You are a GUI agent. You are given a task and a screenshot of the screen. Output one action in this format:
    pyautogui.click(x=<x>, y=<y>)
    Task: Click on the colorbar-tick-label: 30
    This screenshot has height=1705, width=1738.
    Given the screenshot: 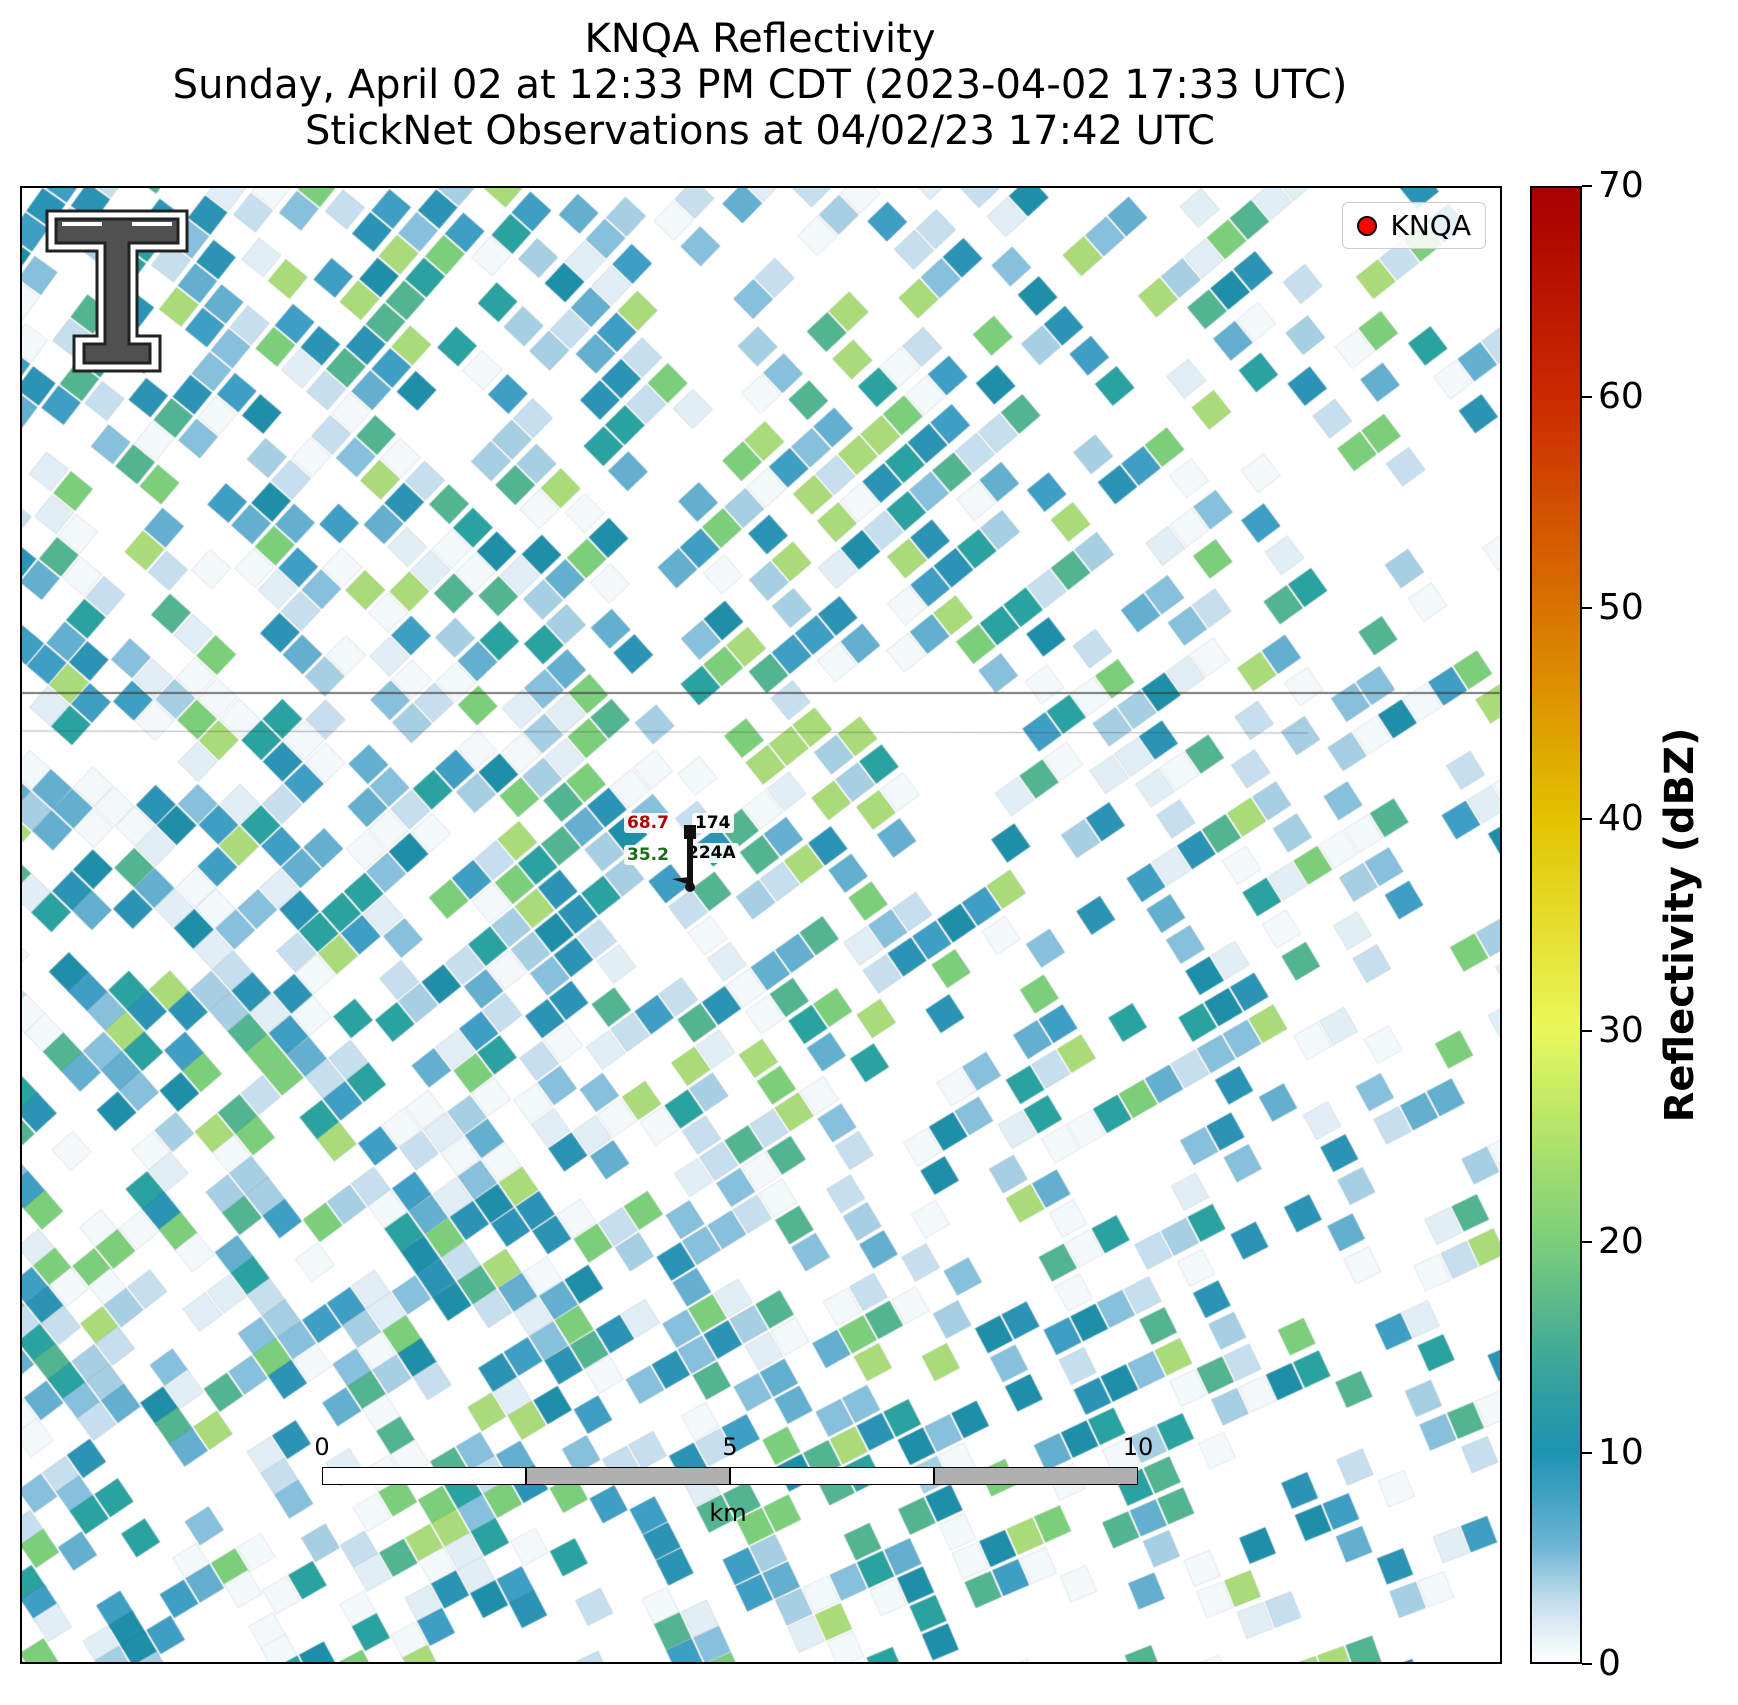 What is the action you would take?
    pyautogui.click(x=1621, y=1030)
    